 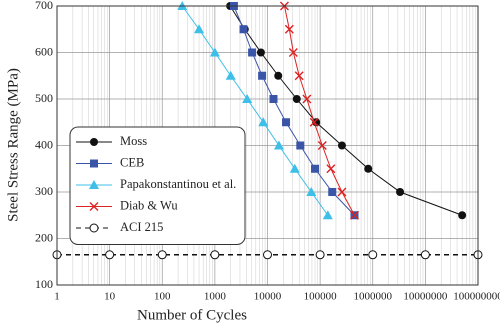 What do you see at coordinates (215, 297) in the screenshot?
I see `x-tick-label: 1000` at bounding box center [215, 297].